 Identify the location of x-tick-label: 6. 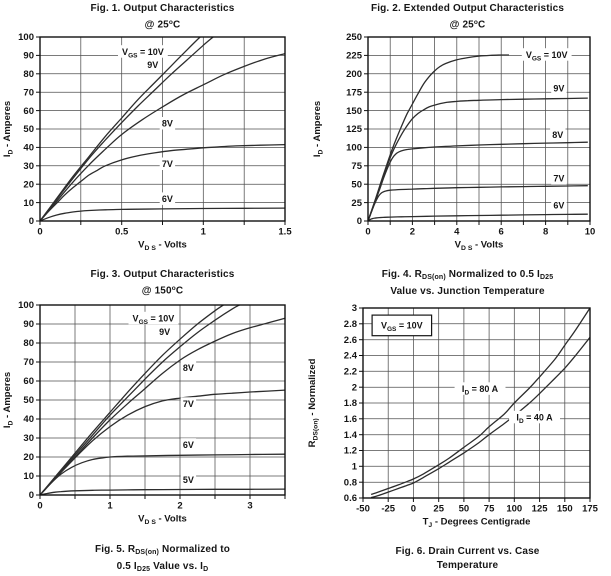
(501, 232).